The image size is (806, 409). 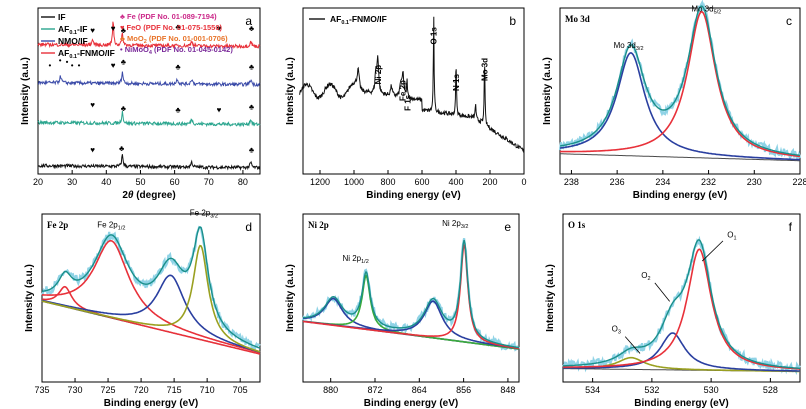 What do you see at coordinates (72, 182) in the screenshot?
I see `x-tick-label: 30` at bounding box center [72, 182].